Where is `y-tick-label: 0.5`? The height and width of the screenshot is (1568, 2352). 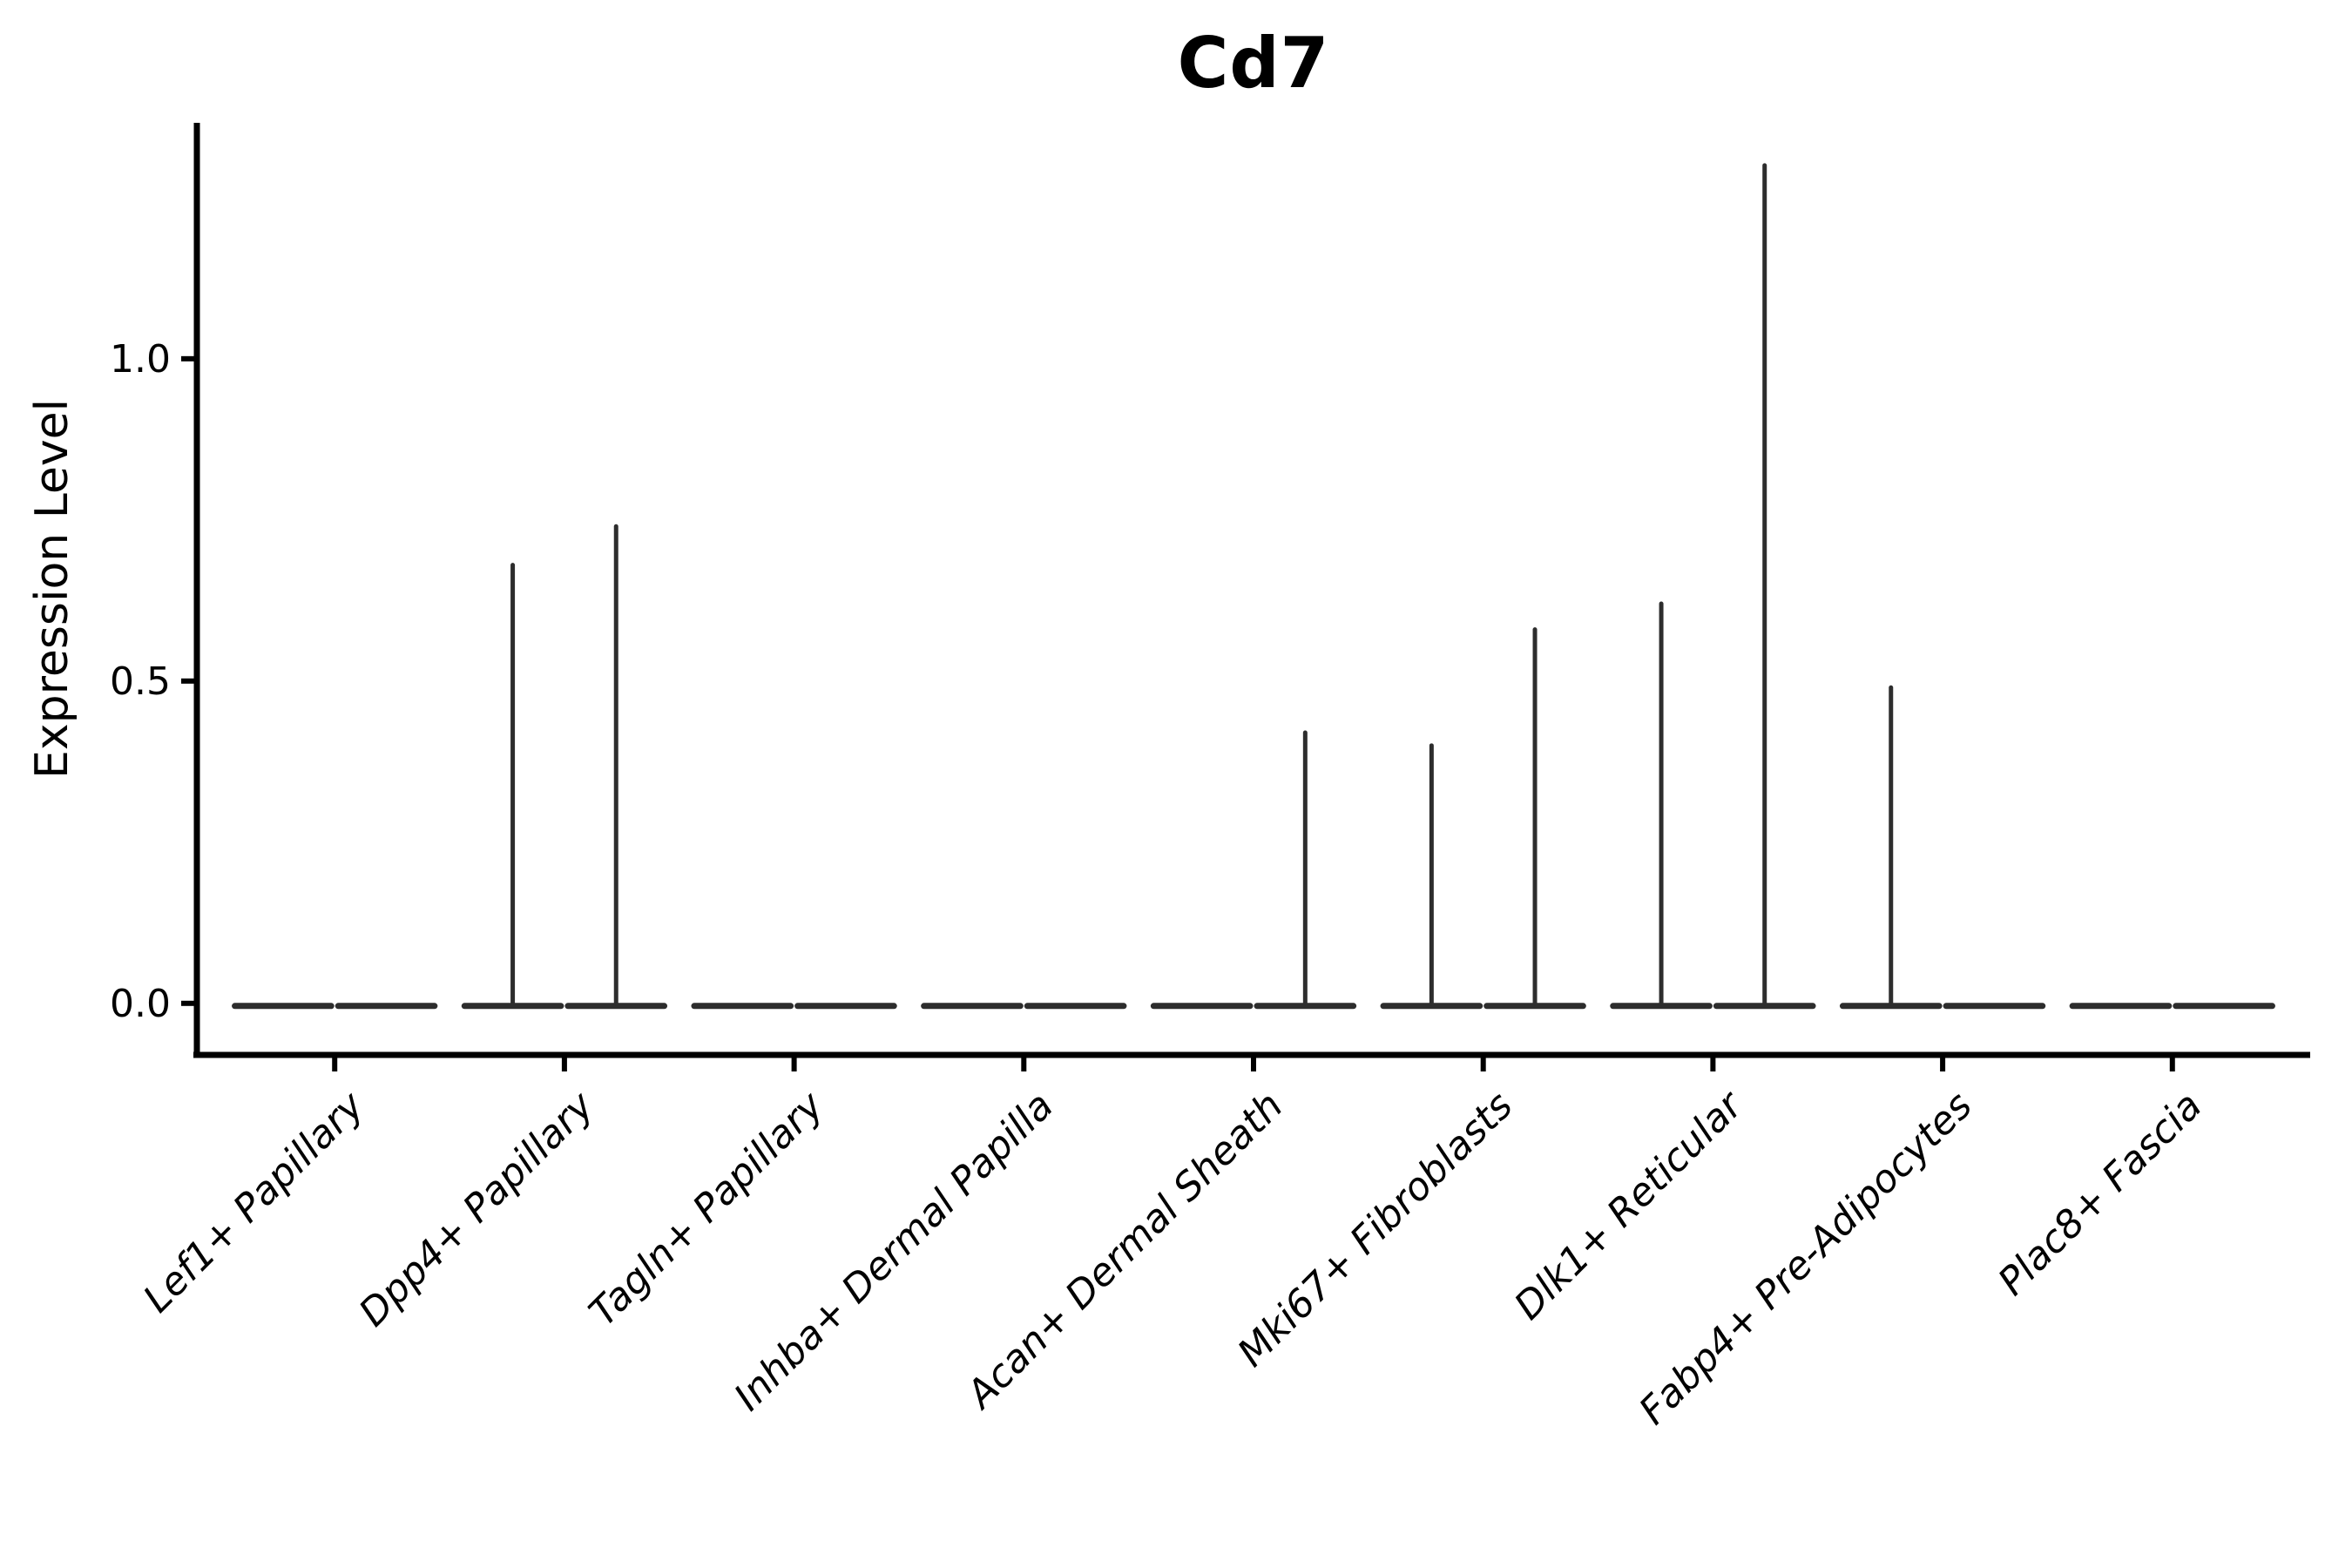 y-tick-label: 0.5 is located at coordinates (140, 682).